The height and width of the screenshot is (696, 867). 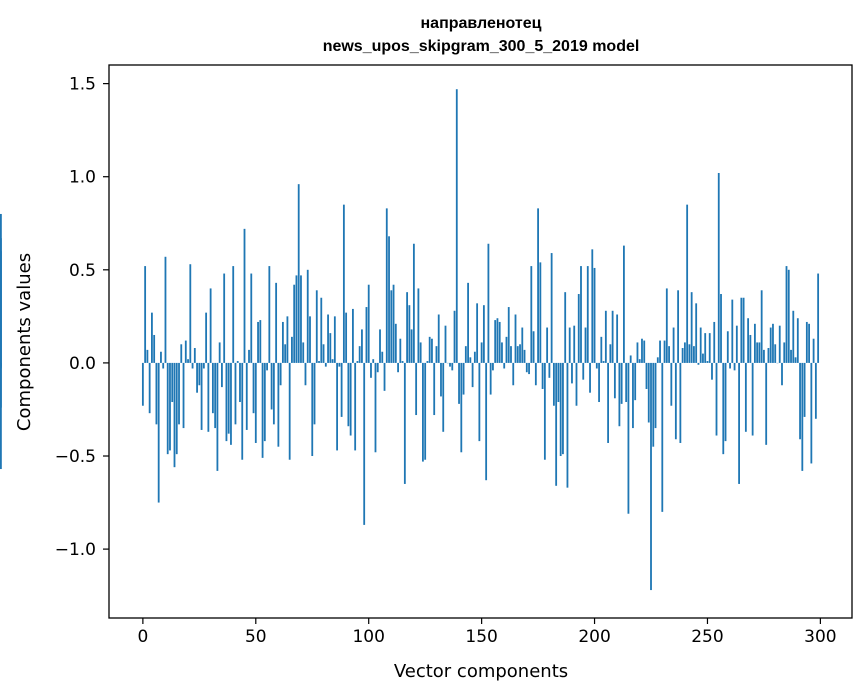 I want to click on bar-undefined, so click(x=1, y=288).